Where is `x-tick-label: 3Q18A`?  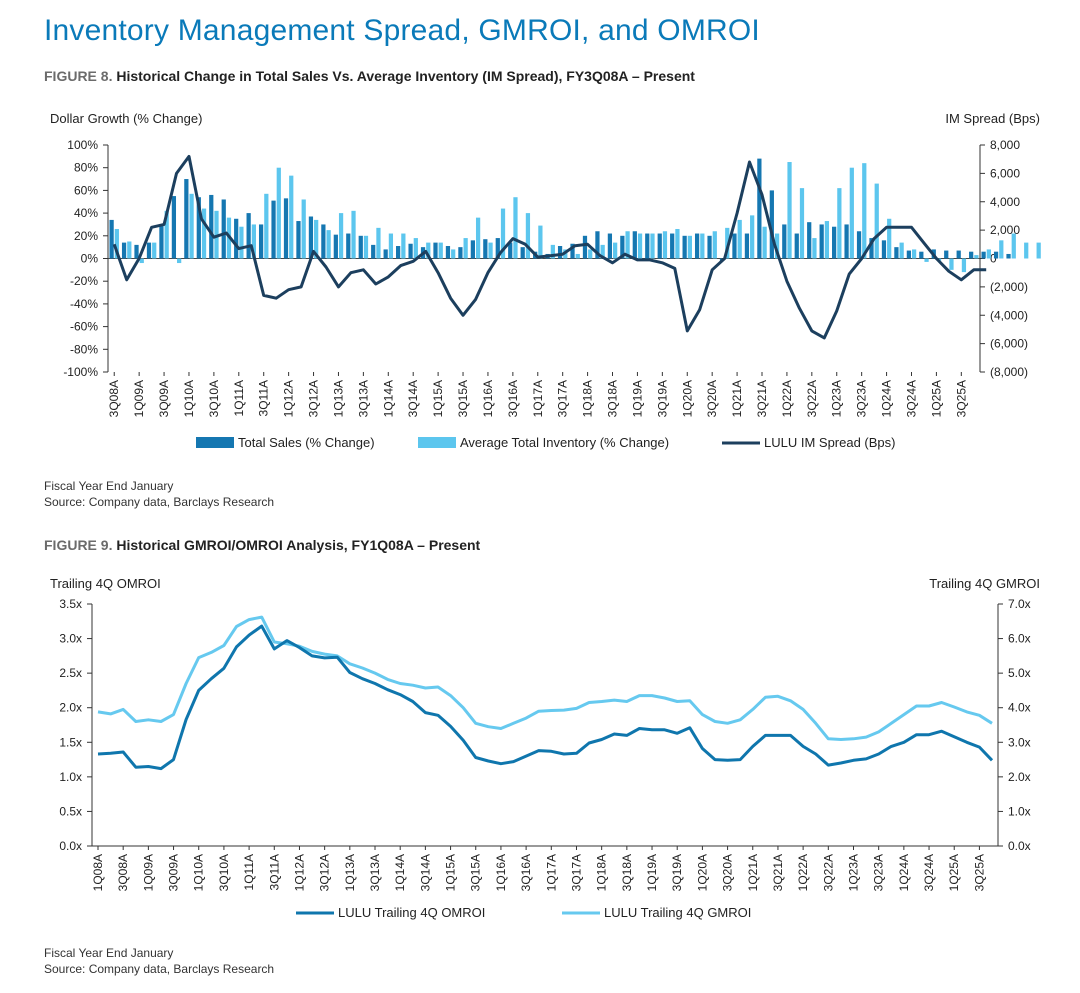 x-tick-label: 3Q18A is located at coordinates (627, 872).